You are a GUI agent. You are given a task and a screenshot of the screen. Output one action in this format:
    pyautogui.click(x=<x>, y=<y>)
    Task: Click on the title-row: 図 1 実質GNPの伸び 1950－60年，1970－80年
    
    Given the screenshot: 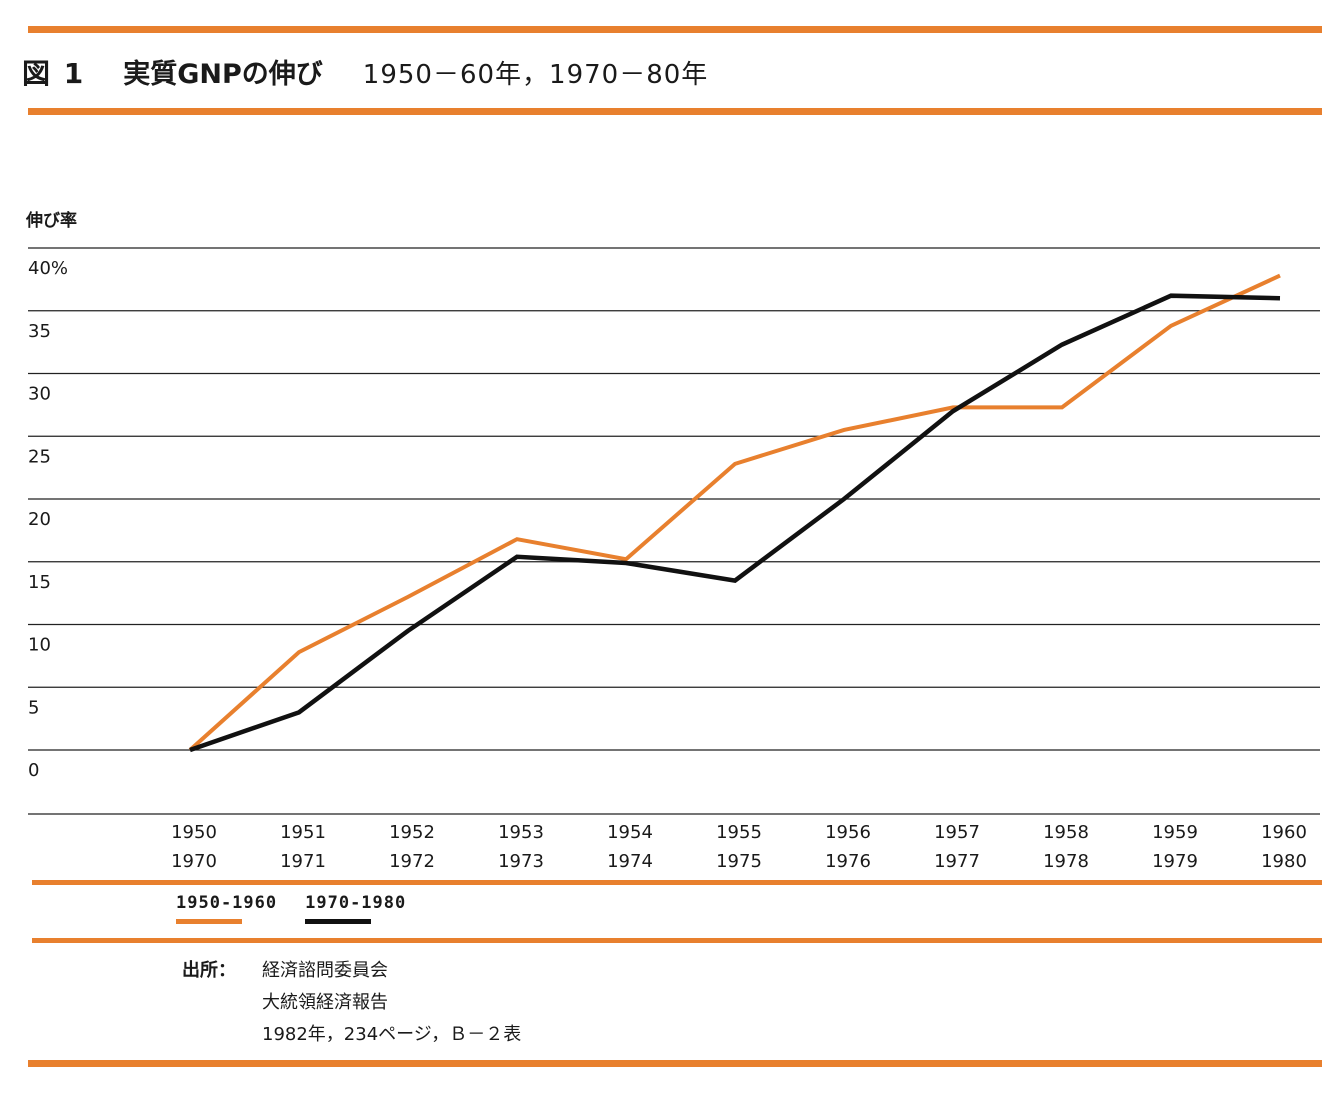 What is the action you would take?
    pyautogui.click(x=365, y=72)
    